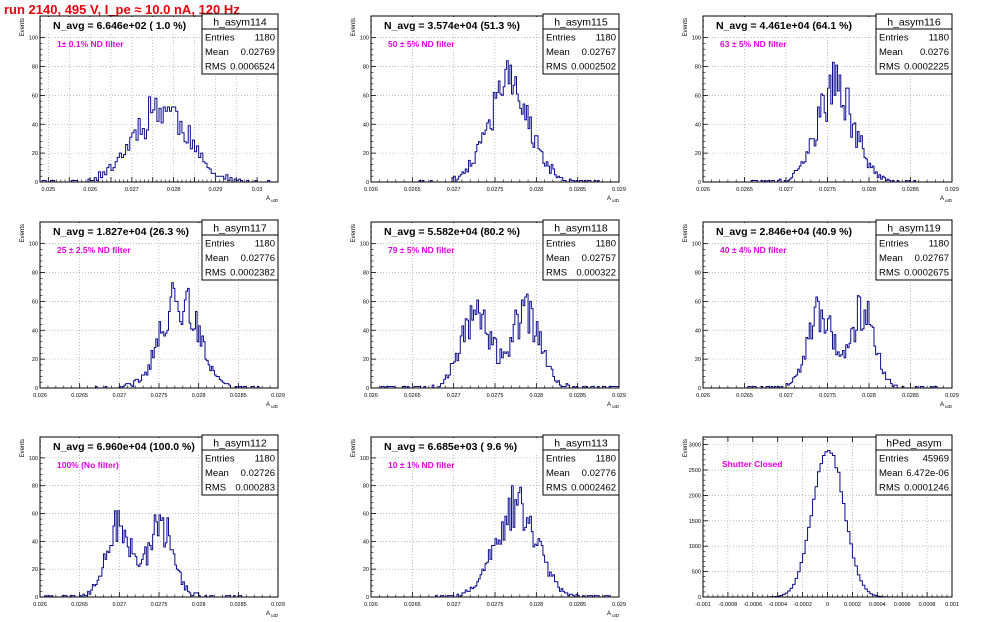 This screenshot has height=622, width=996. I want to click on y-tick-label: 2000, so click(695, 496).